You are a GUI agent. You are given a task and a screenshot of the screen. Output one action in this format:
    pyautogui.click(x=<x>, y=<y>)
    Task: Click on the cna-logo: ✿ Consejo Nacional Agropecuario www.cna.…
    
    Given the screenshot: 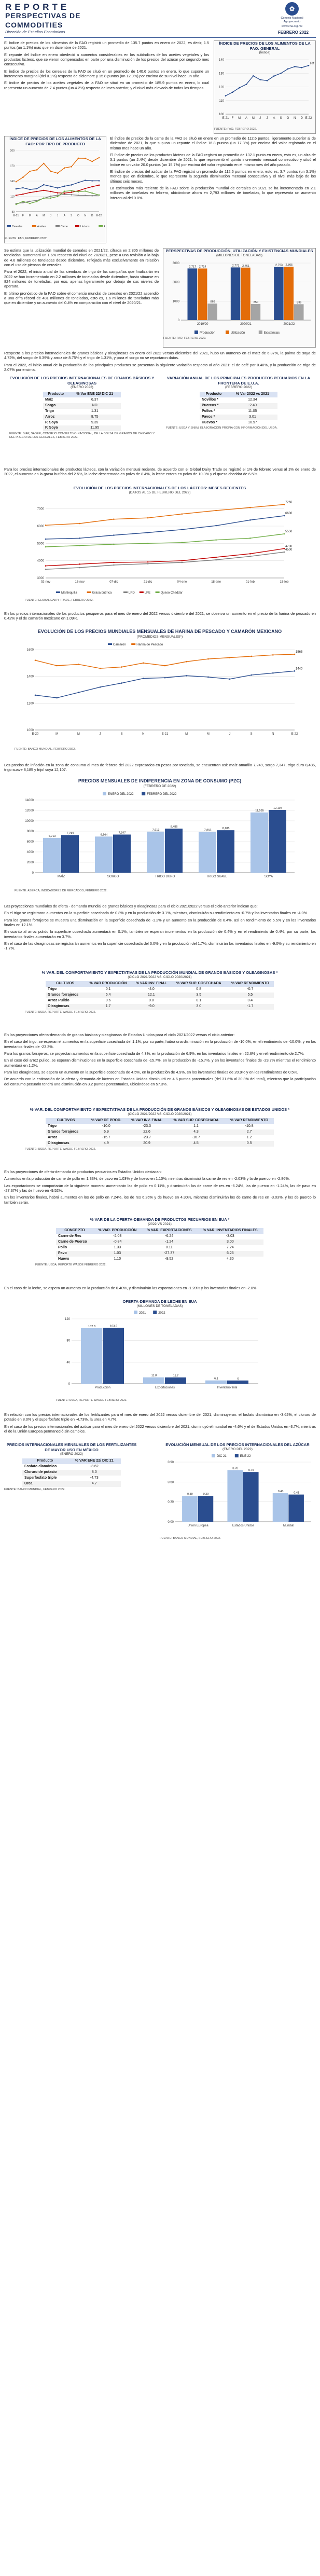 What is the action you would take?
    pyautogui.click(x=292, y=15)
    